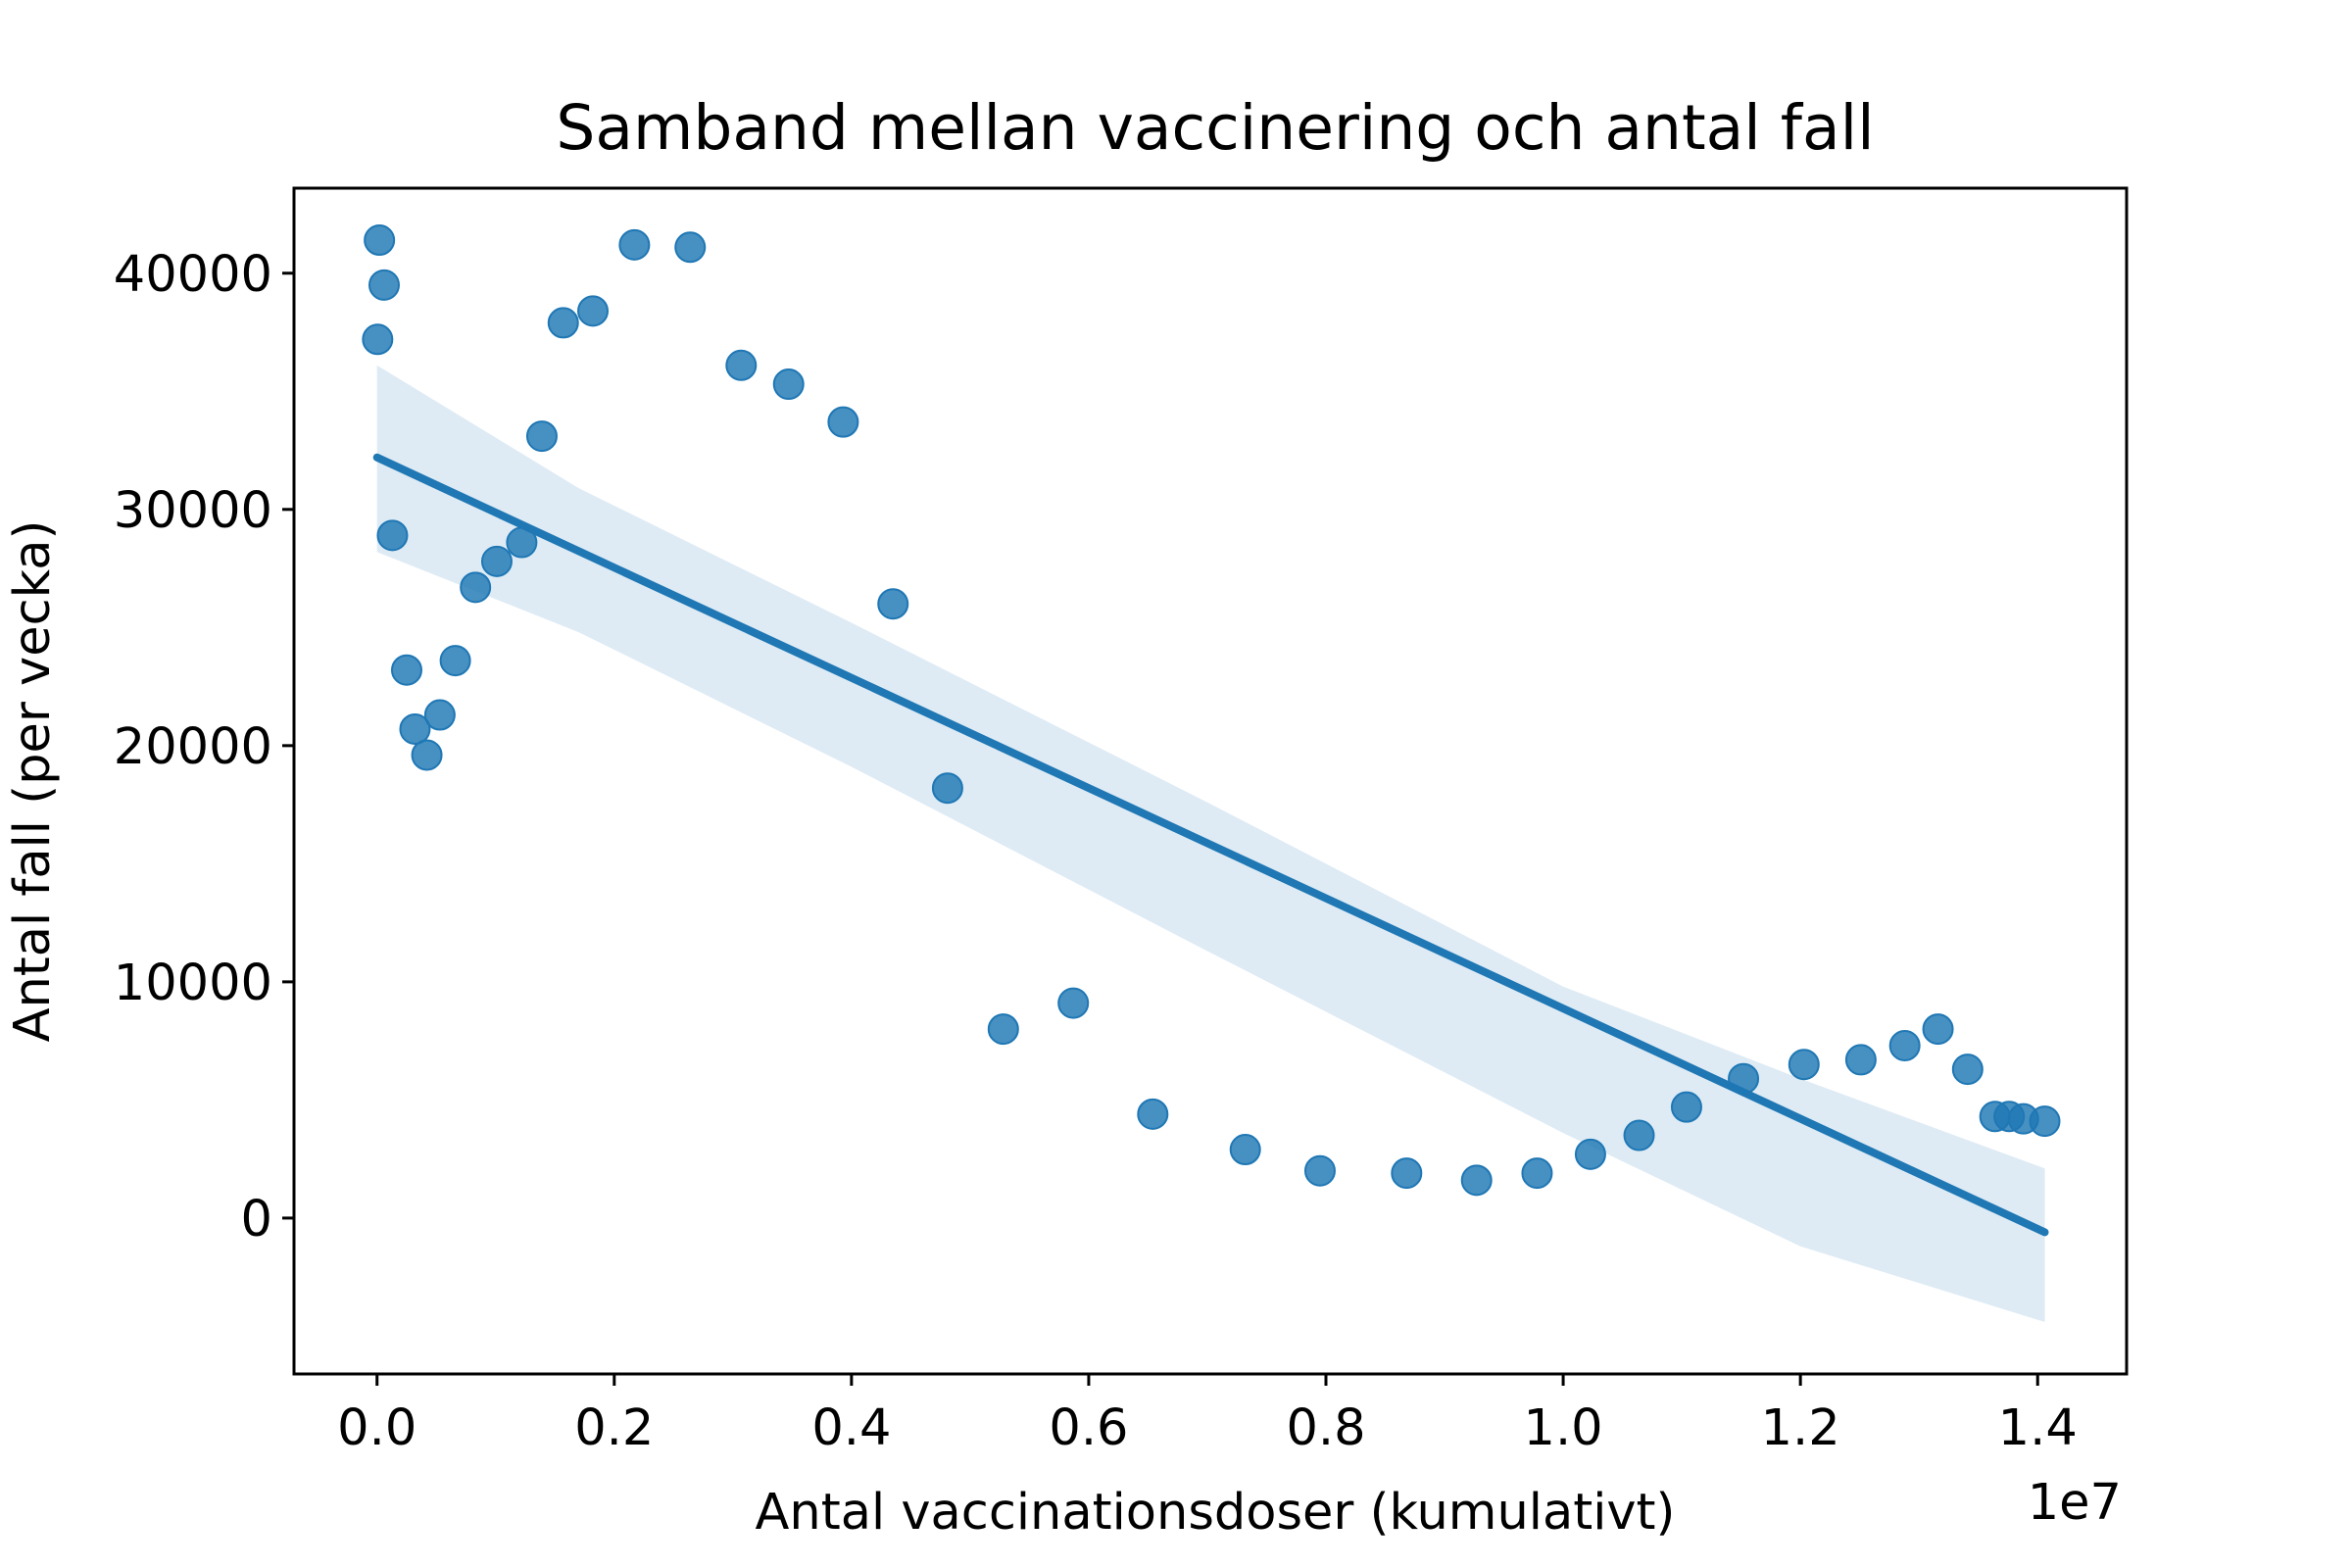 This screenshot has width=2352, height=1568. What do you see at coordinates (1088, 1428) in the screenshot?
I see `x-tick-label: 0.6` at bounding box center [1088, 1428].